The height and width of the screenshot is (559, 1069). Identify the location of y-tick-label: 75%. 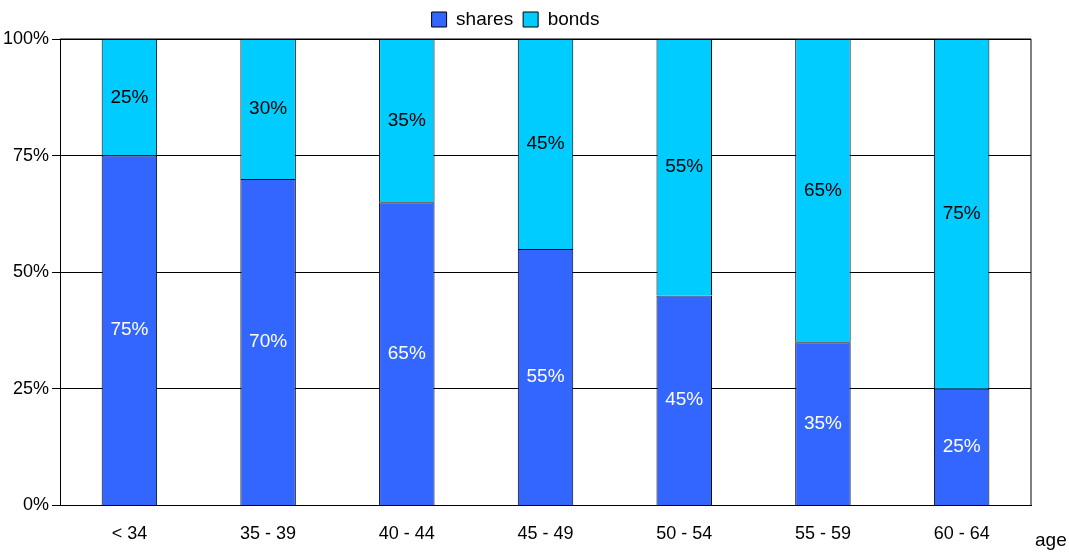
(31, 154).